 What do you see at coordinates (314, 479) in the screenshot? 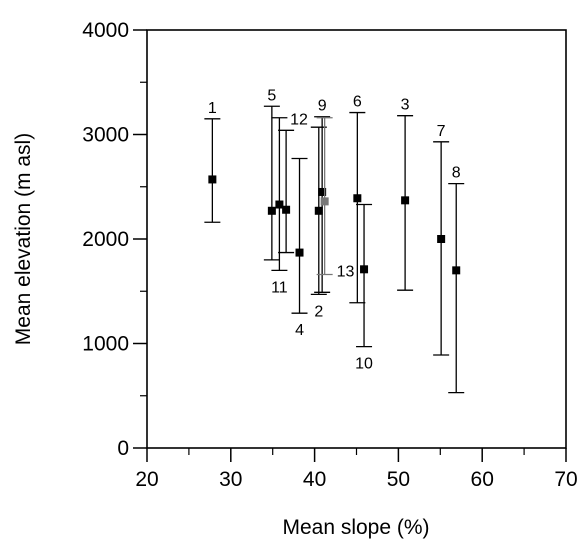
I see `x-tick-label: 40` at bounding box center [314, 479].